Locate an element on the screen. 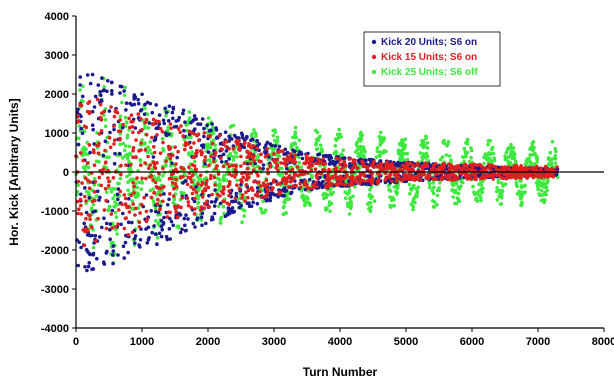 The height and width of the screenshot is (381, 614). x-tick-label: 2000 is located at coordinates (208, 342).